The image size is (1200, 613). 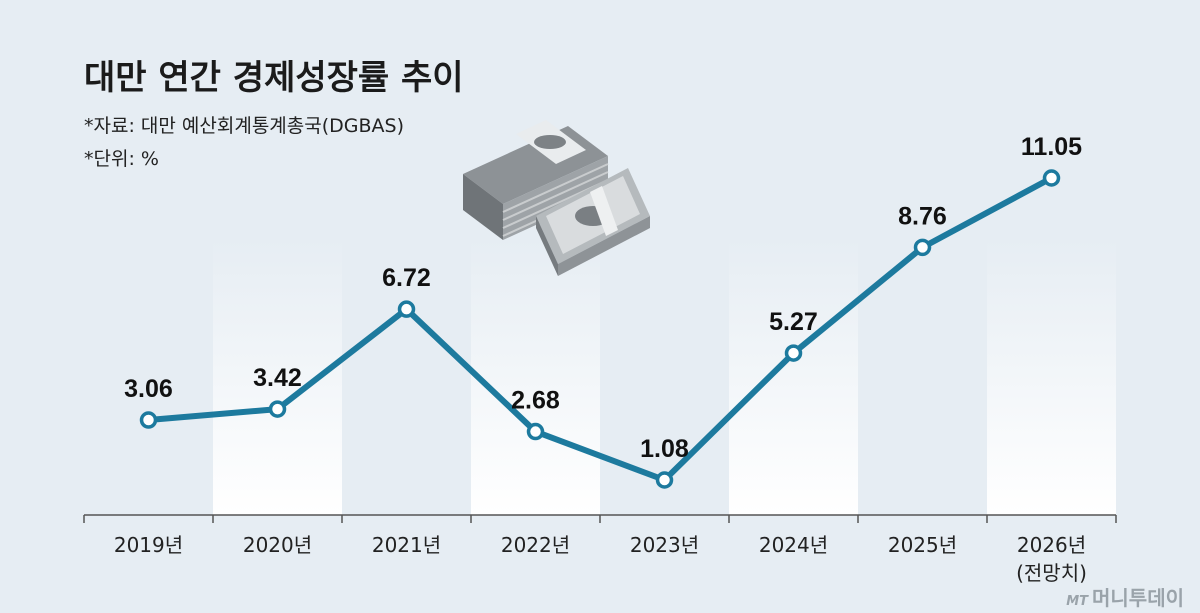 I want to click on tick-label-3: 2022년, so click(x=535, y=545).